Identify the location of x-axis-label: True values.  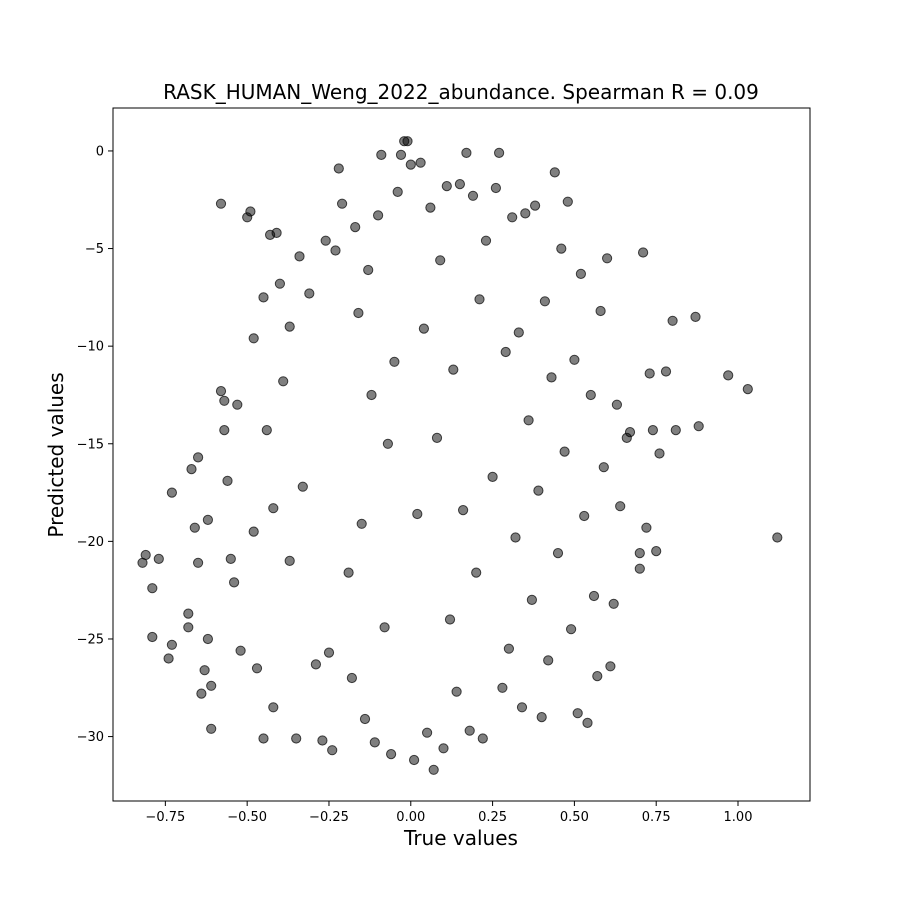
(460, 838).